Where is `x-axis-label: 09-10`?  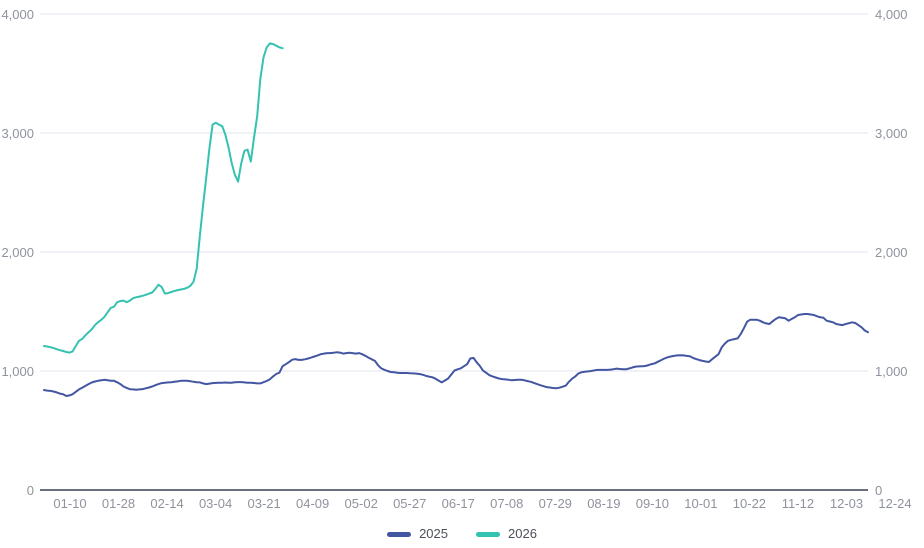
x-axis-label: 09-10 is located at coordinates (652, 503).